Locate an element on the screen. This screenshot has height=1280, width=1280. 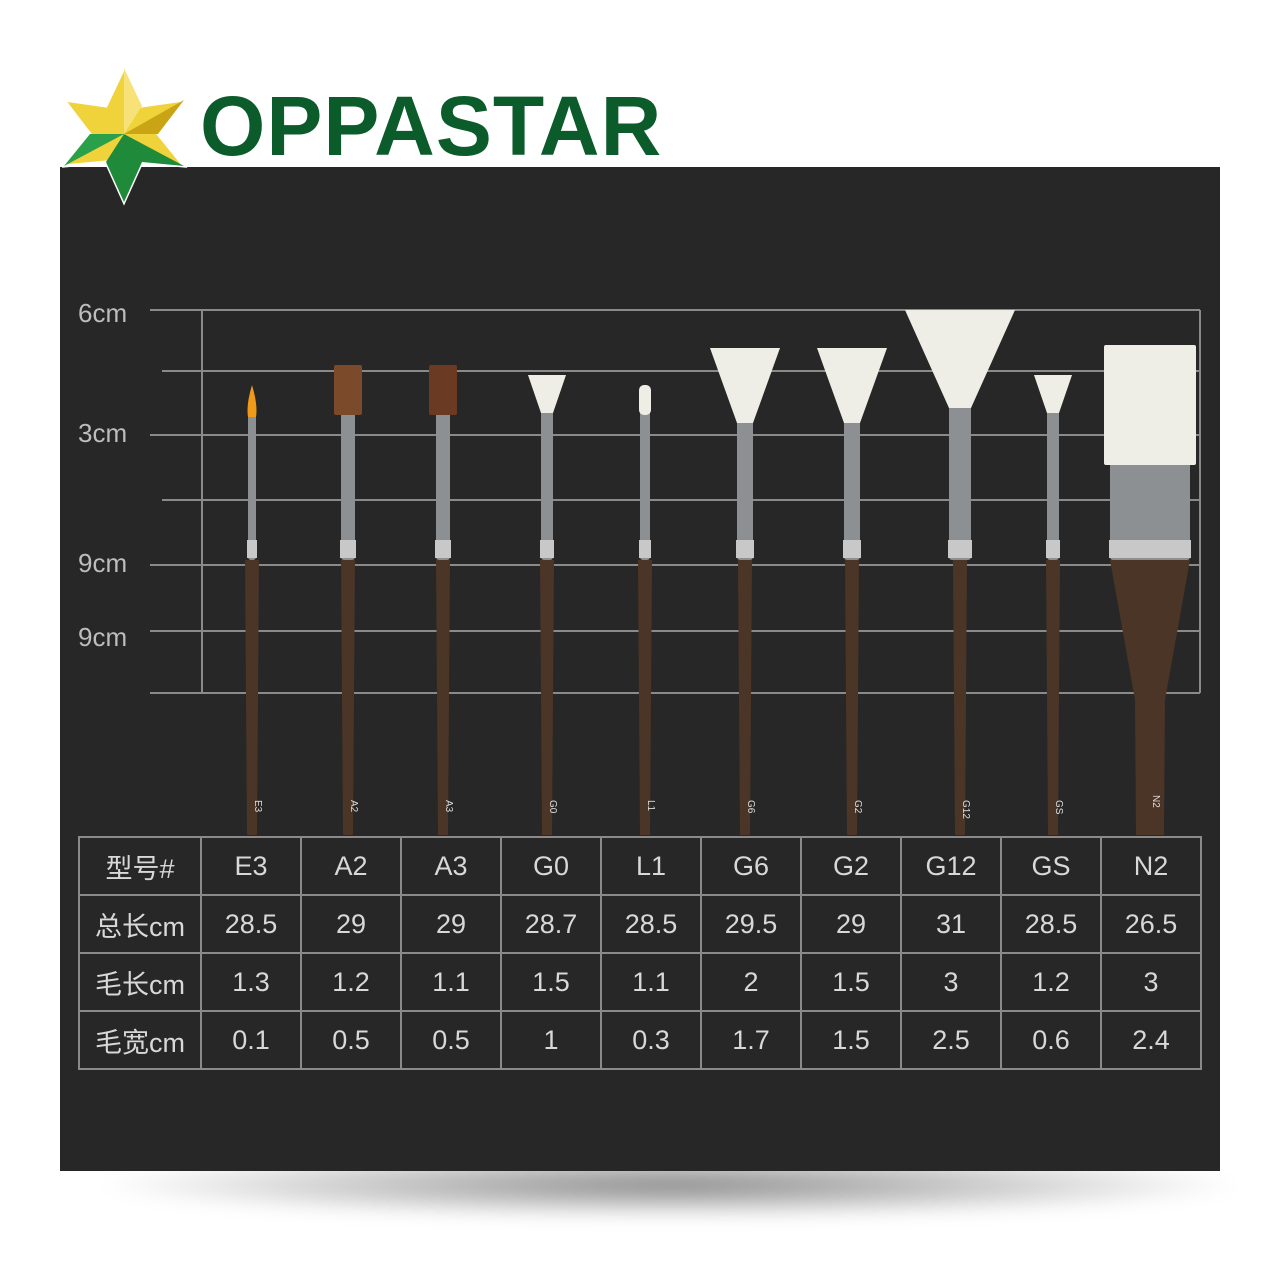
table-cell: E3 is located at coordinates (251, 866).